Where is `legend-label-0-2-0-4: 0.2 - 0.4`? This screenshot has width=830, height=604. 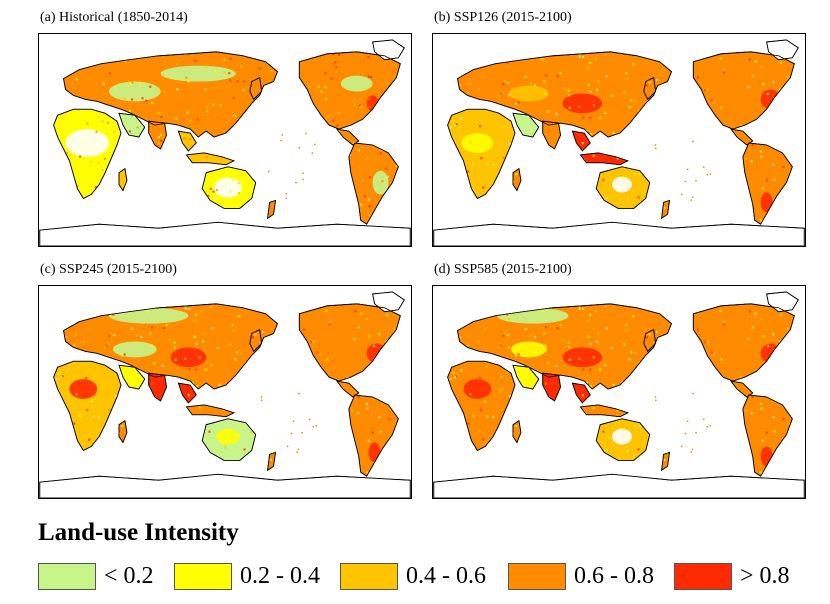 legend-label-0-2-0-4: 0.2 - 0.4 is located at coordinates (280, 576).